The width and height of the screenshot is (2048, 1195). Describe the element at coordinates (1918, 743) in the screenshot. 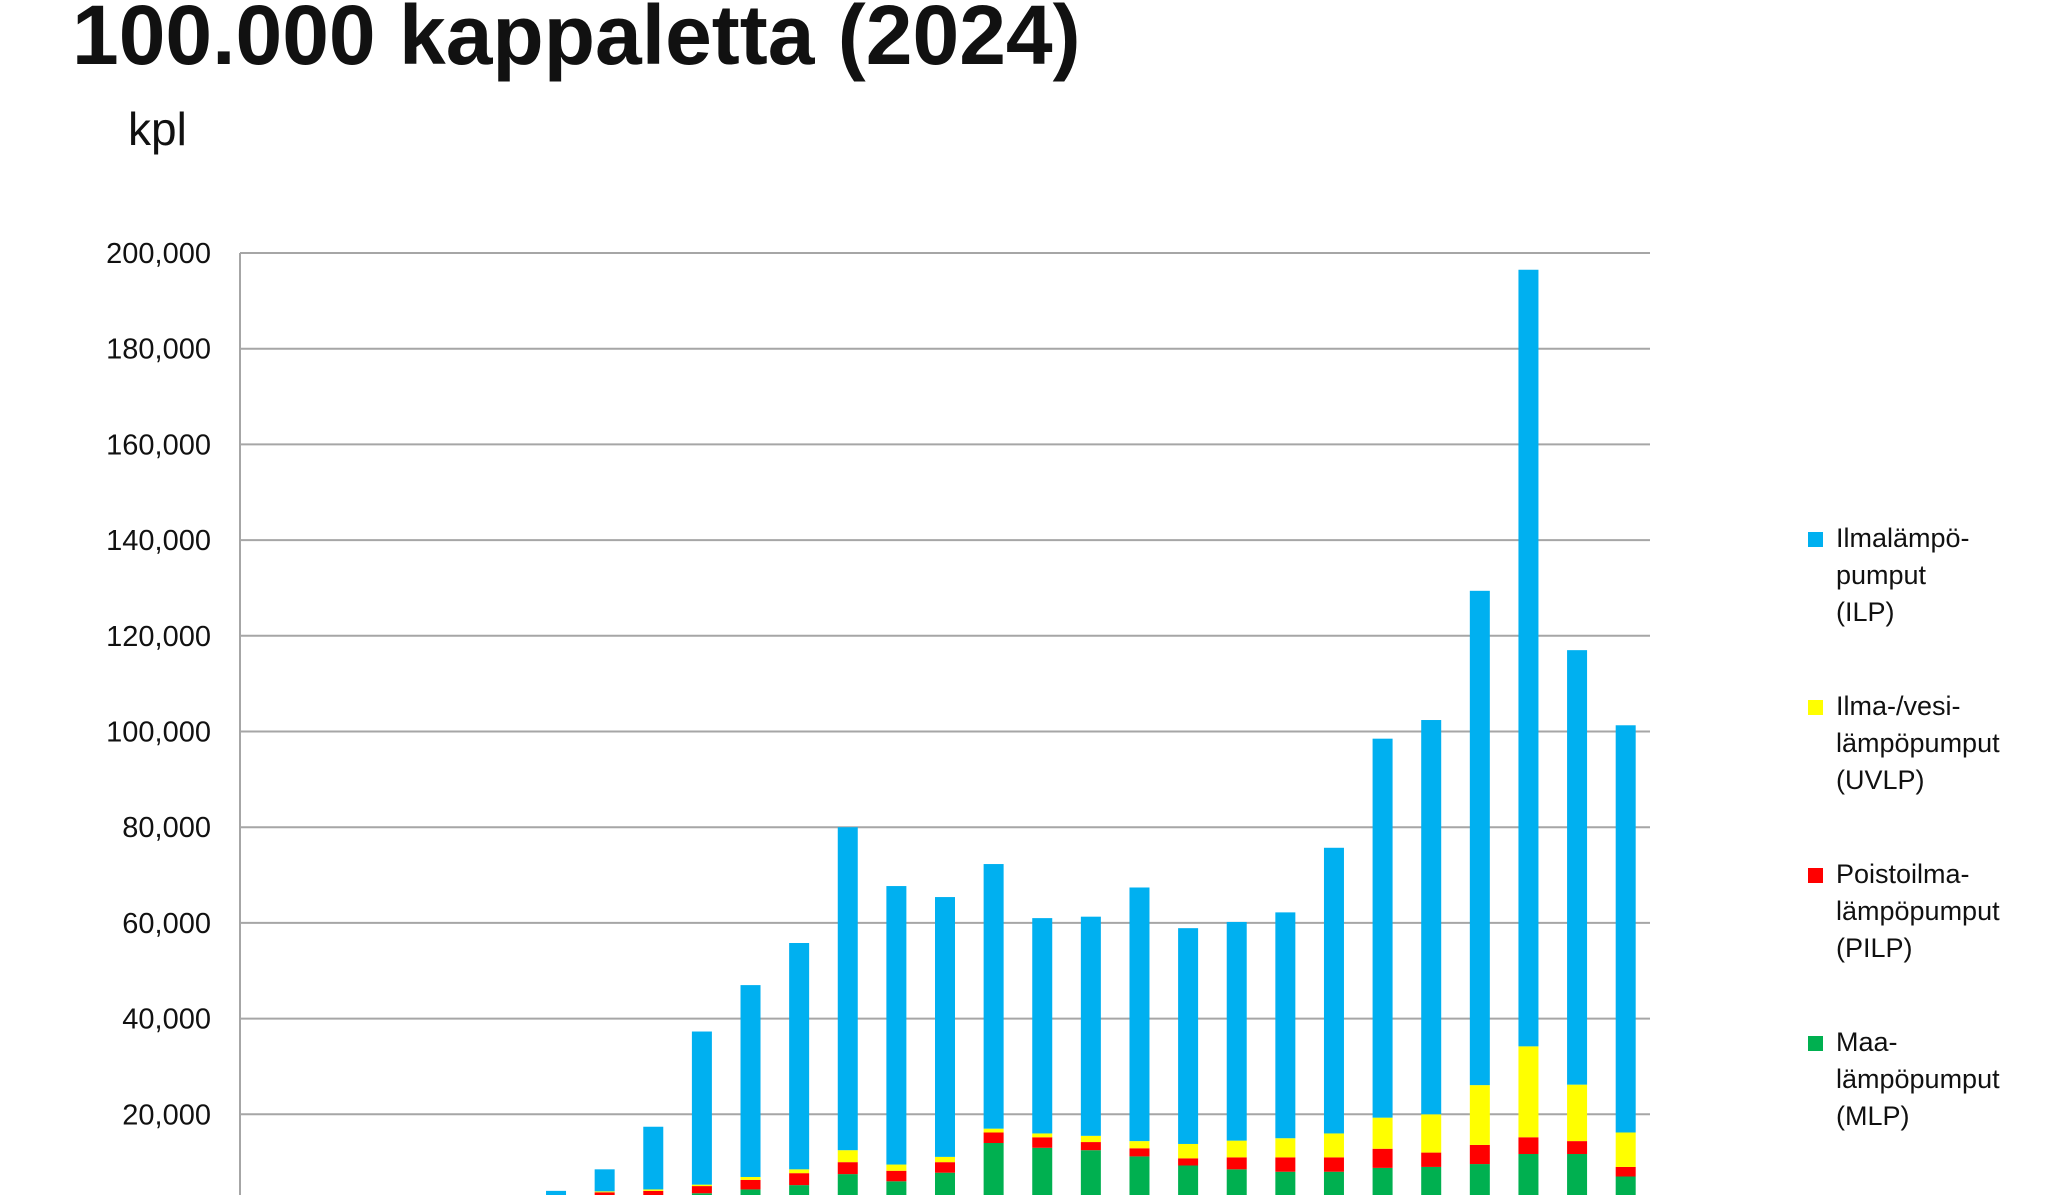

I see `legend-label: Ilma-/vesi- lämpöpumput (UVLP)` at that location.